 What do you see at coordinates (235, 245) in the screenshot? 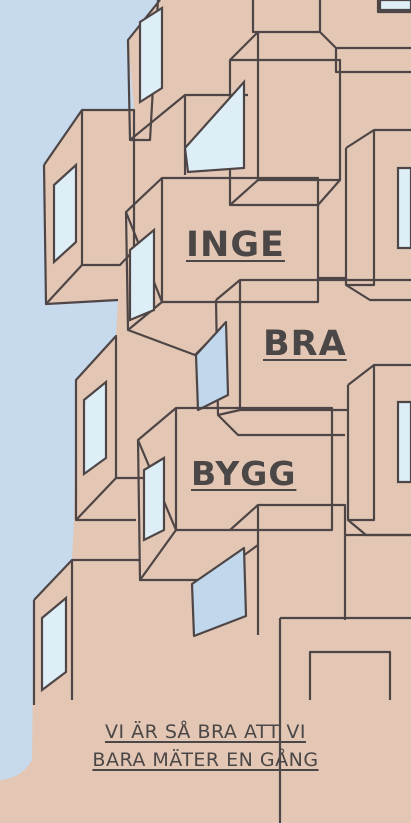
I see `headline-word-inge: INGE` at bounding box center [235, 245].